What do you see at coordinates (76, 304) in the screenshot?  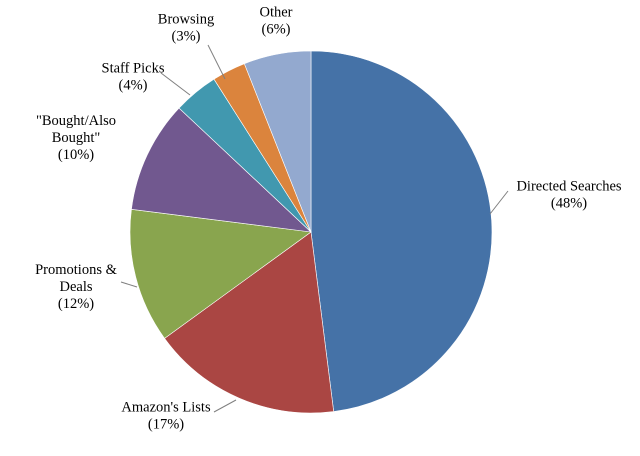 I see `slice-value-label: (12%)` at bounding box center [76, 304].